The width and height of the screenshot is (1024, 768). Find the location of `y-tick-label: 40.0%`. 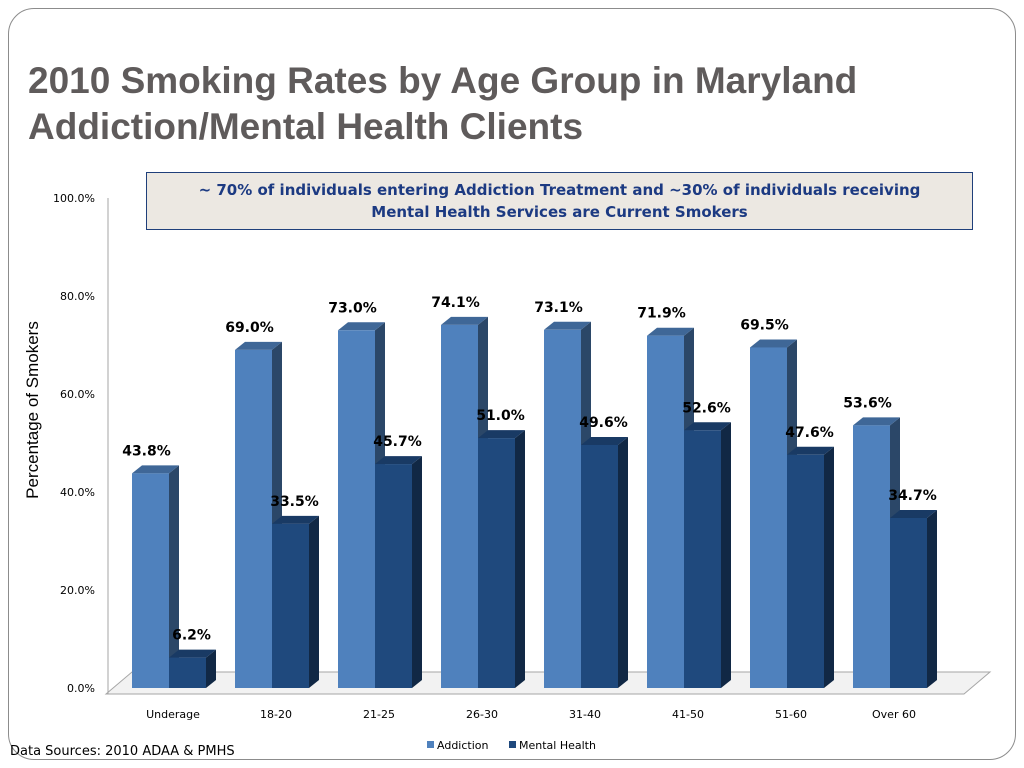

y-tick-label: 40.0% is located at coordinates (77, 492).